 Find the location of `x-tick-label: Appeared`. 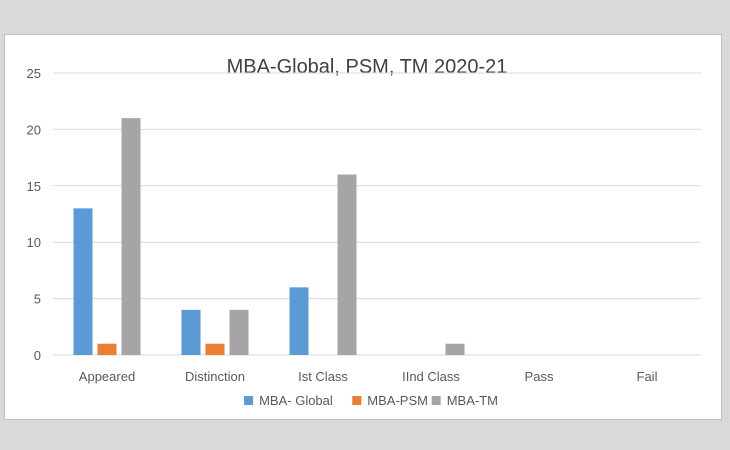

x-tick-label: Appeared is located at coordinates (107, 376).